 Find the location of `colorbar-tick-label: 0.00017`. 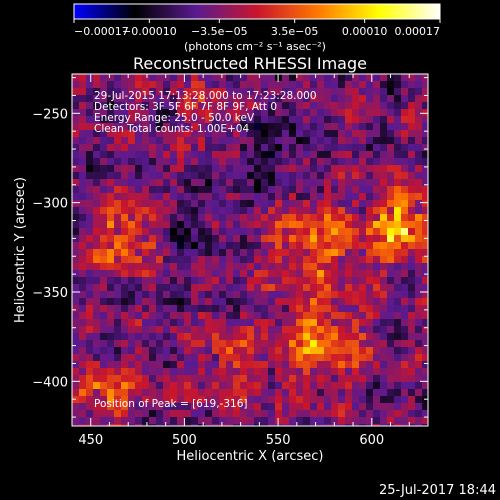

colorbar-tick-label: 0.00017 is located at coordinates (418, 31).